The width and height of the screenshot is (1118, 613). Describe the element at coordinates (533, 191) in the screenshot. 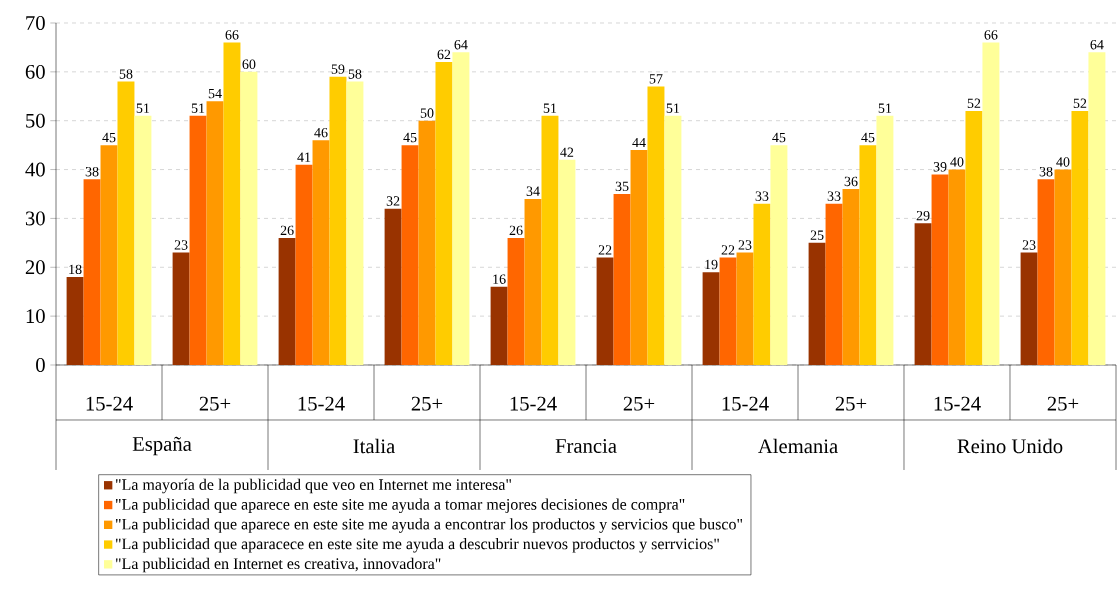

I see `data-label: 34` at that location.